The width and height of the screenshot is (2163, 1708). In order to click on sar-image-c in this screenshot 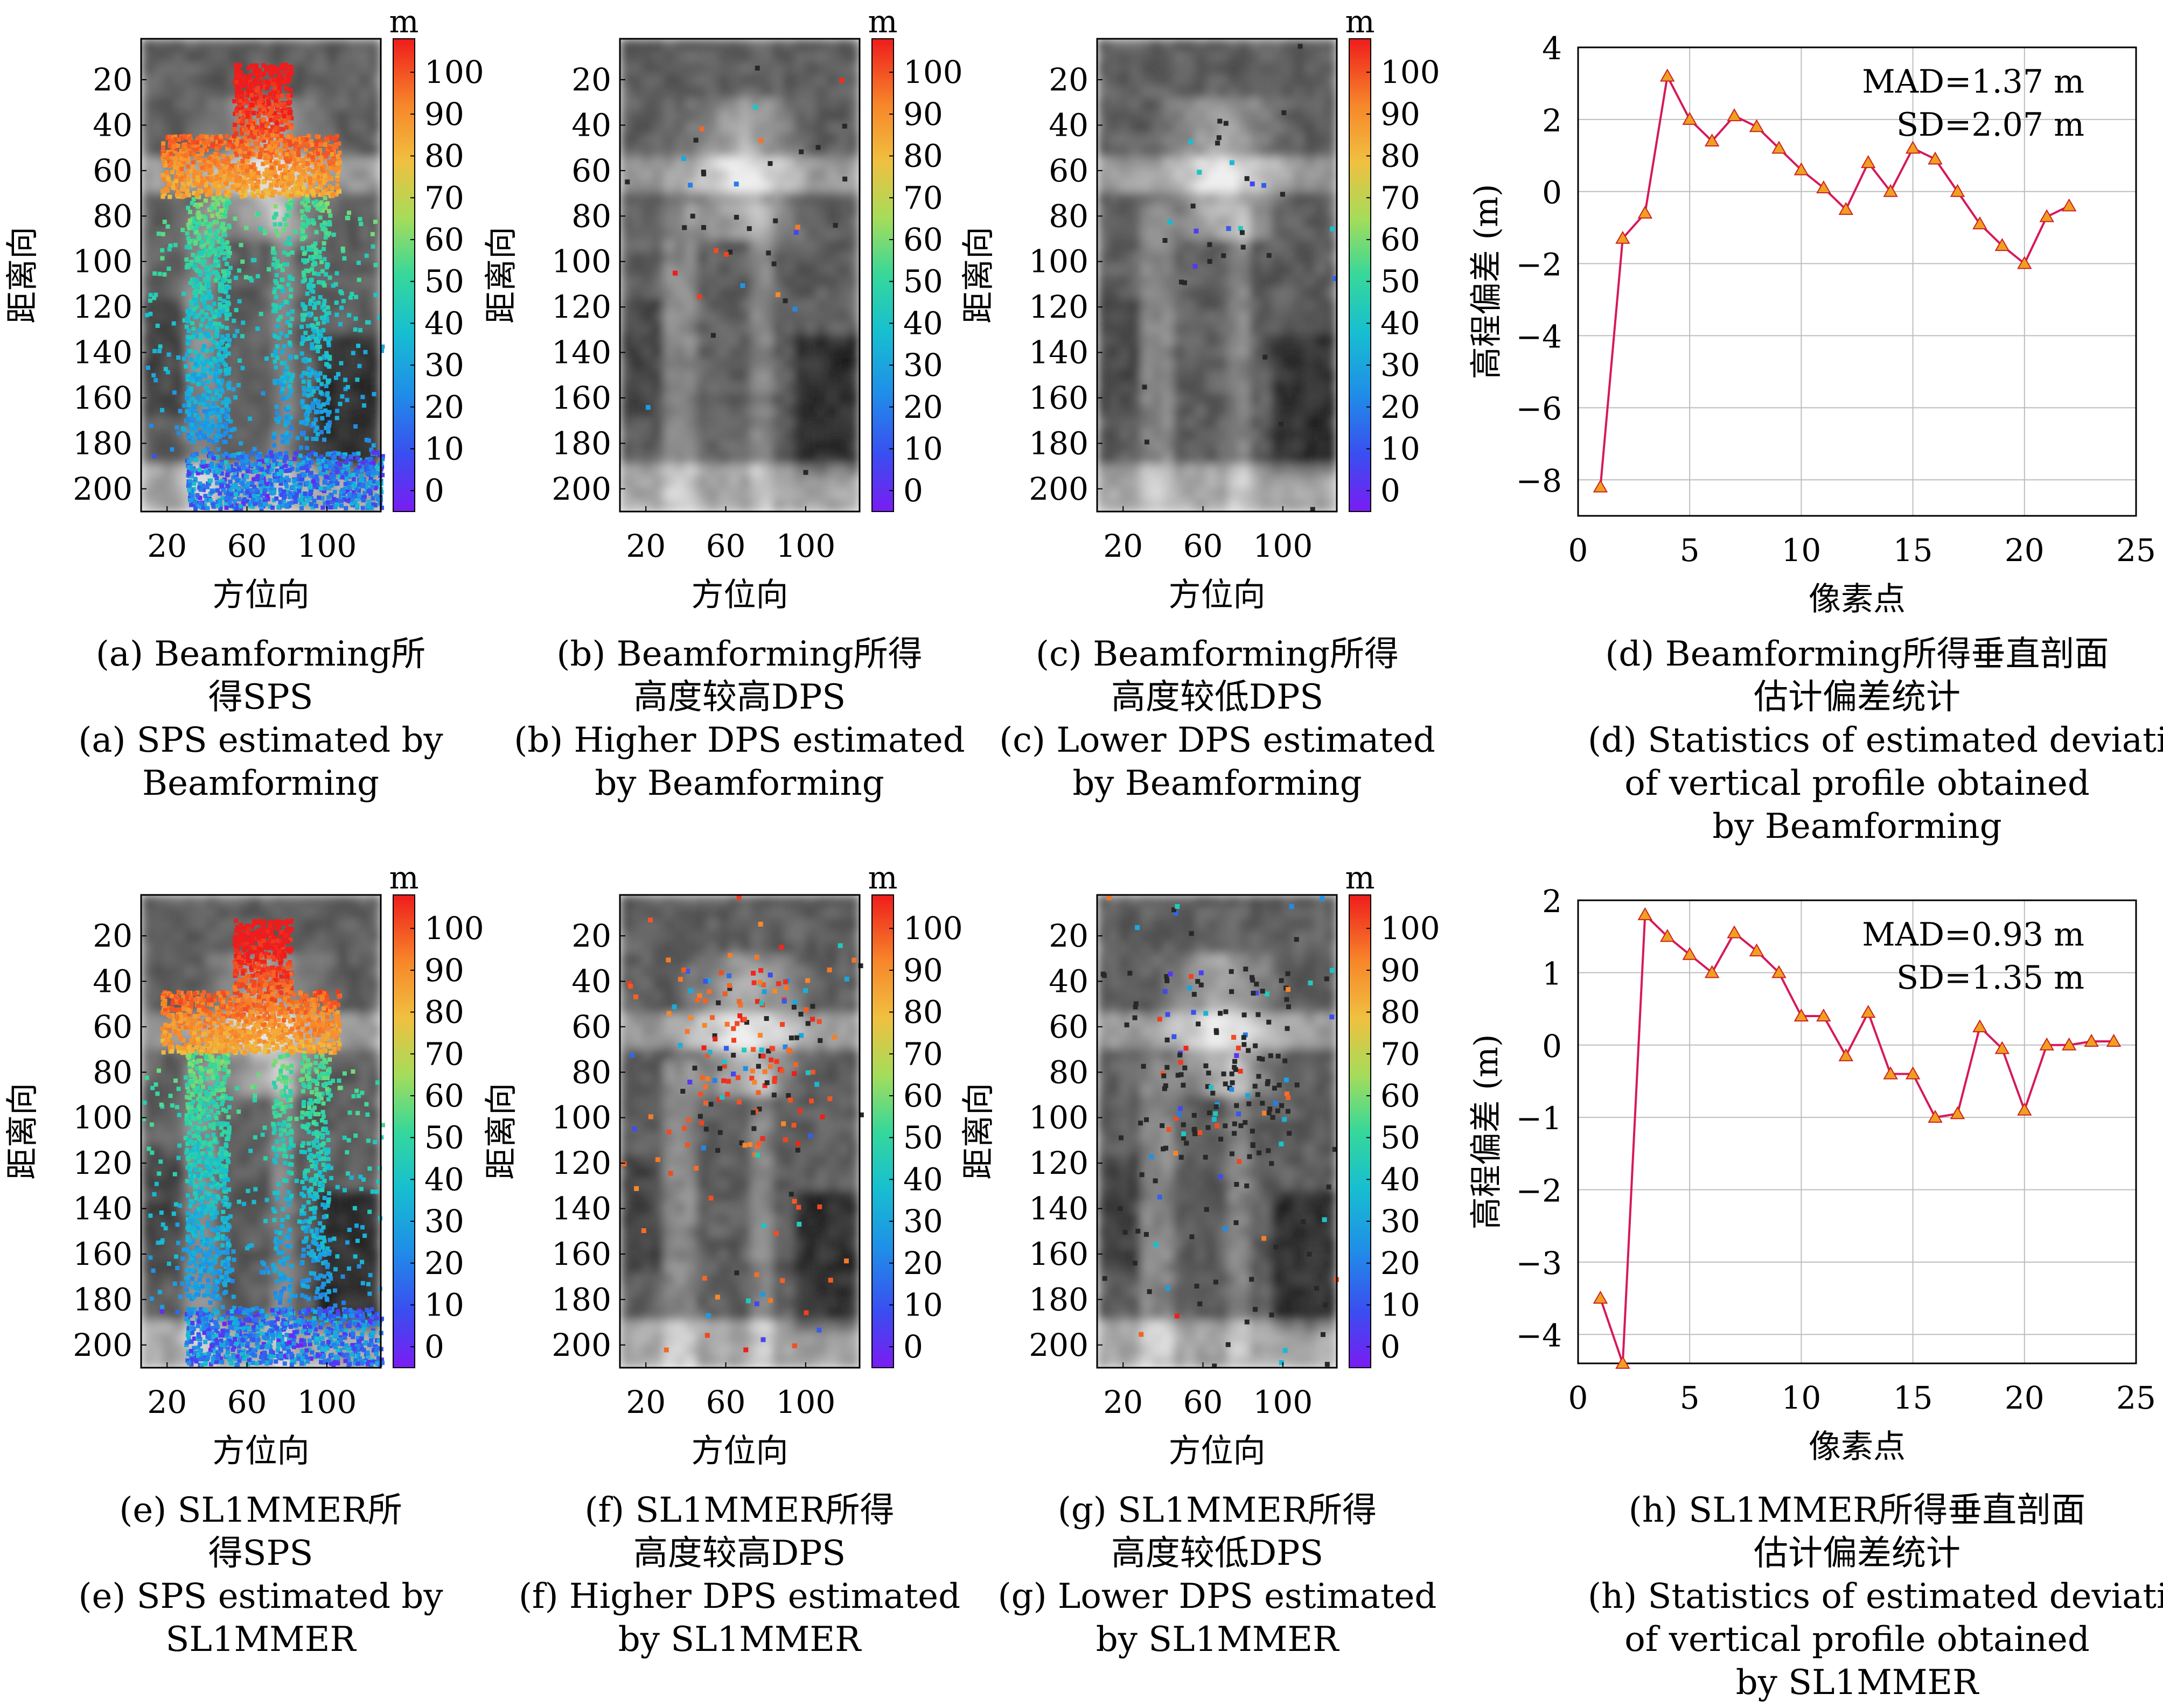, I will do `click(1217, 275)`.